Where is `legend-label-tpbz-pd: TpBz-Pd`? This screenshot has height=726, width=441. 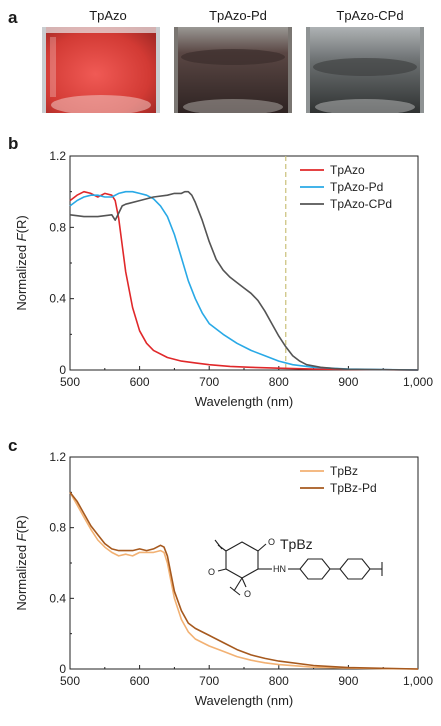 legend-label-tpbz-pd: TpBz-Pd is located at coordinates (353, 488).